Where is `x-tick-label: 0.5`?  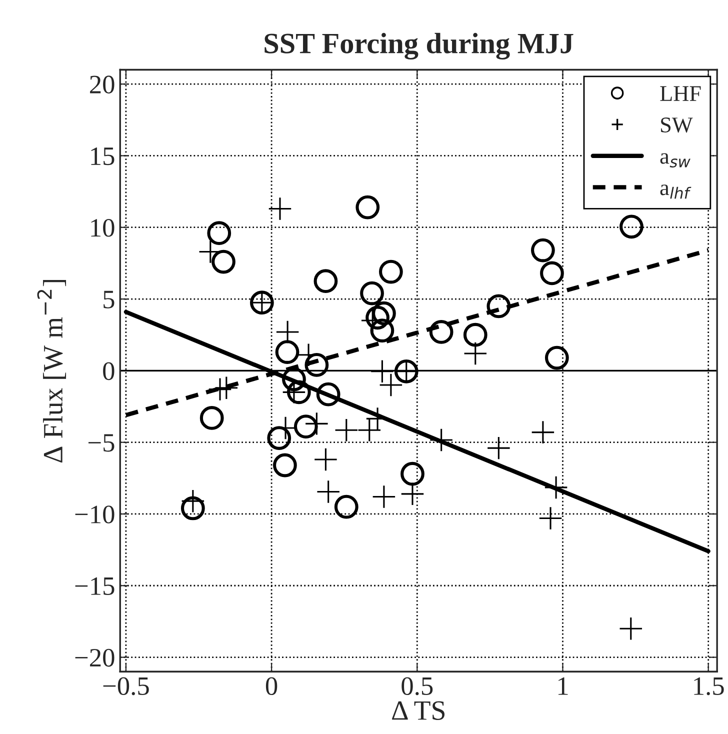
x-tick-label: 0.5 is located at coordinates (417, 686).